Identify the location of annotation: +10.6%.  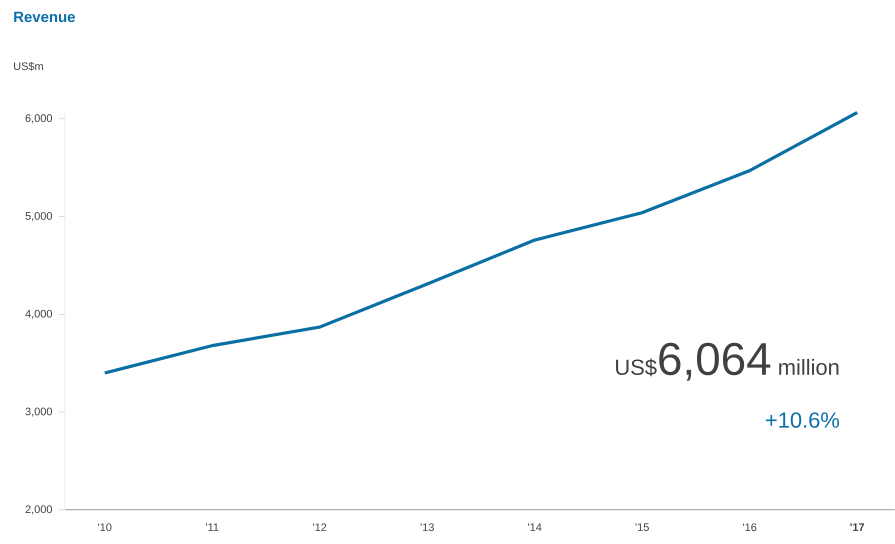
(803, 420).